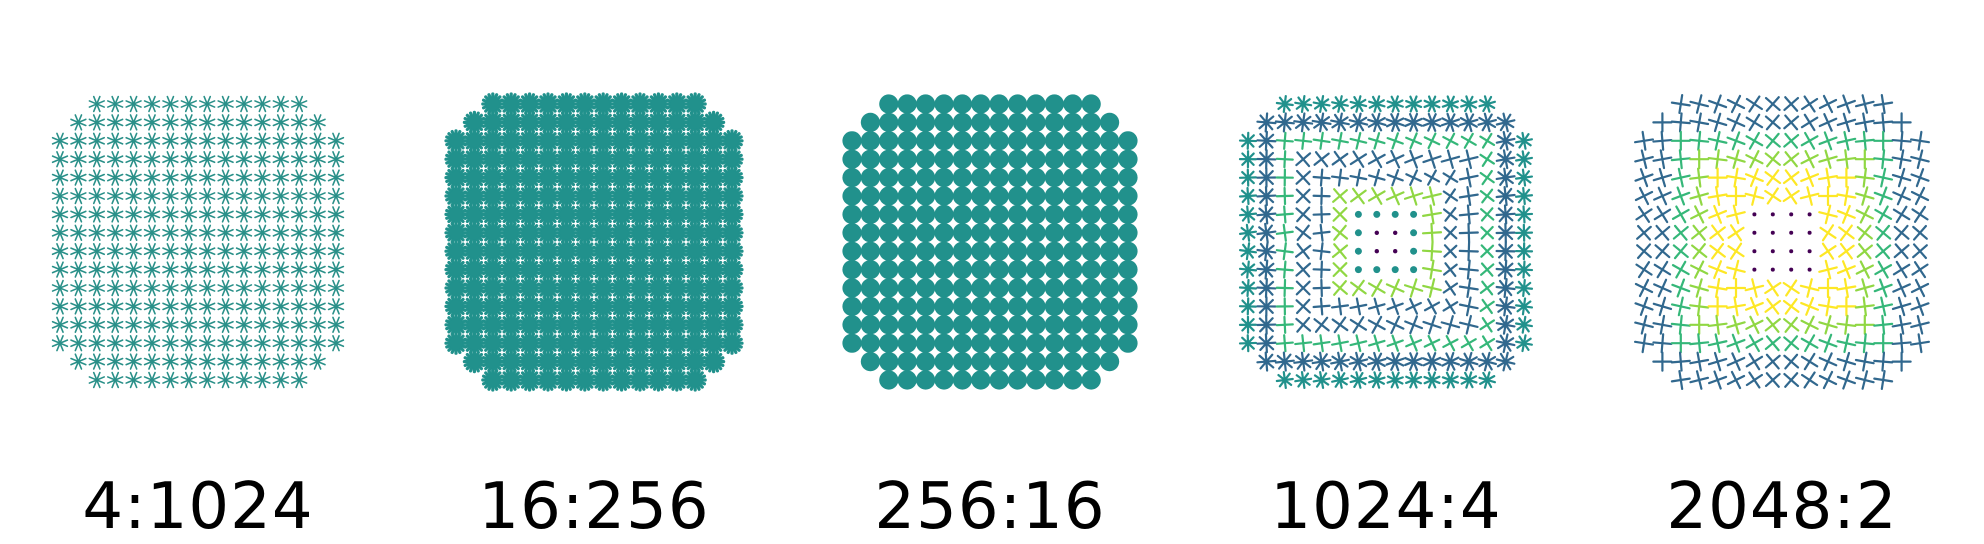 The image size is (1984, 544). What do you see at coordinates (732, 343) in the screenshot?
I see `flower-glyph` at bounding box center [732, 343].